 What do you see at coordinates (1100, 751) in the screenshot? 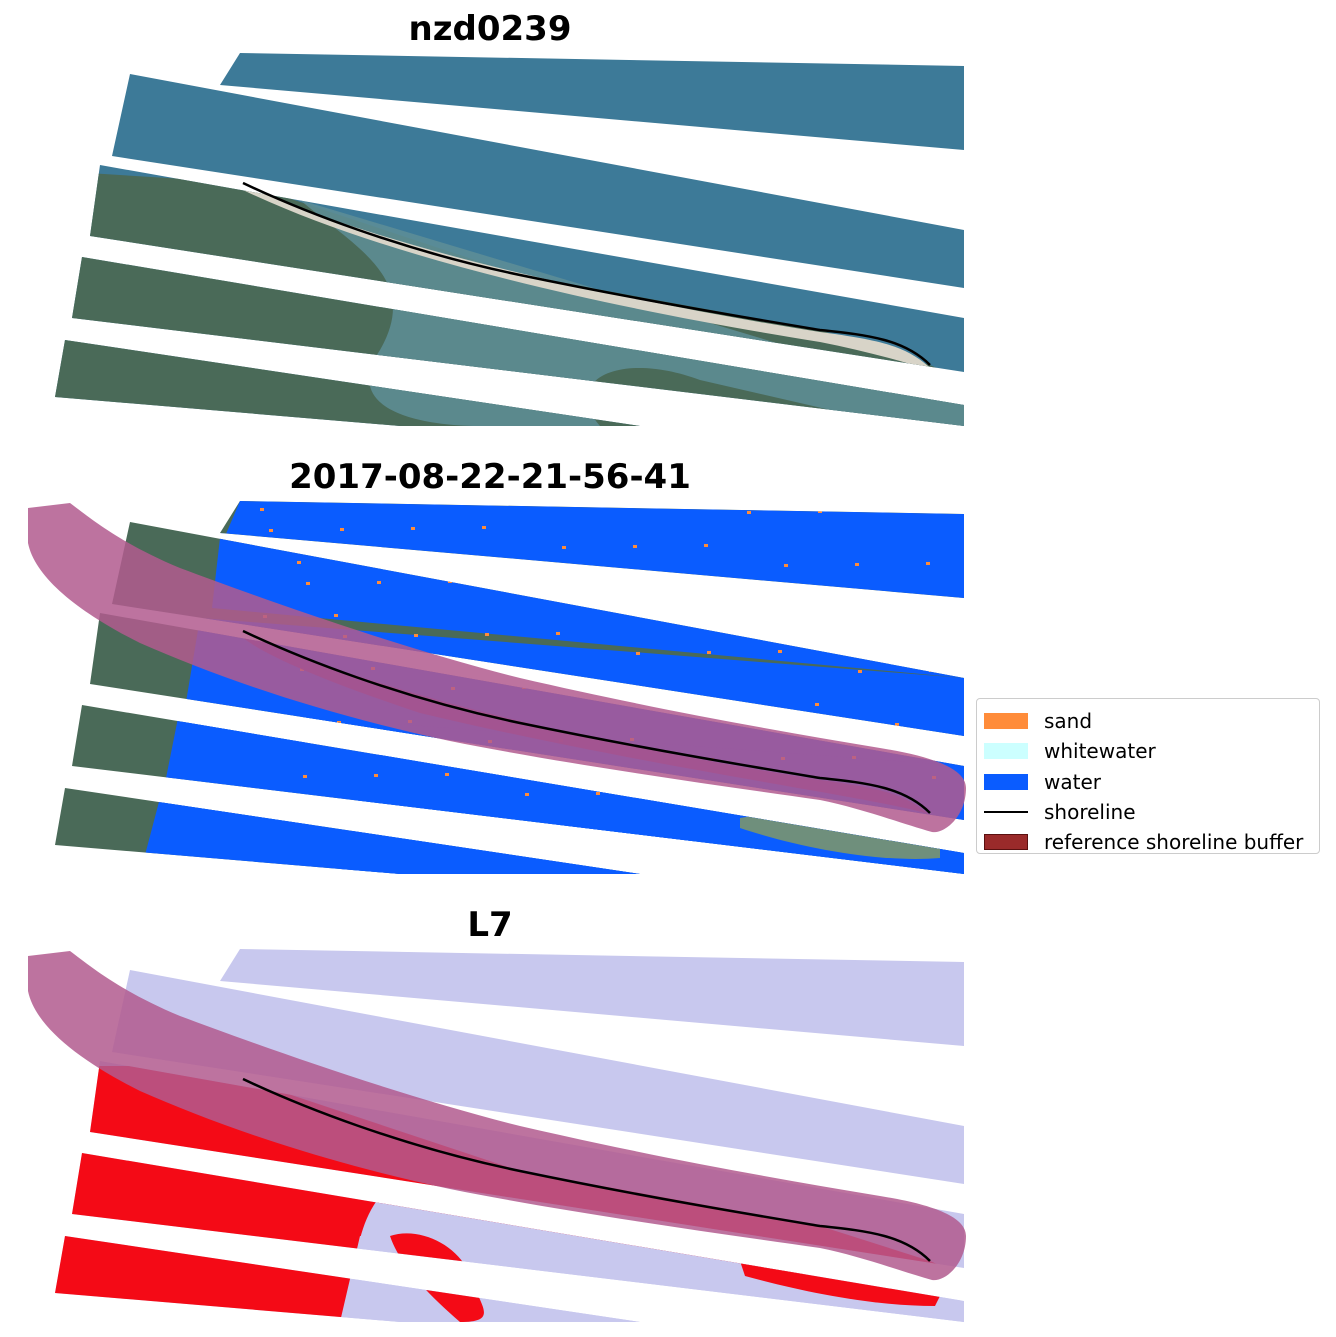
I see `legend-label: whitewater` at bounding box center [1100, 751].